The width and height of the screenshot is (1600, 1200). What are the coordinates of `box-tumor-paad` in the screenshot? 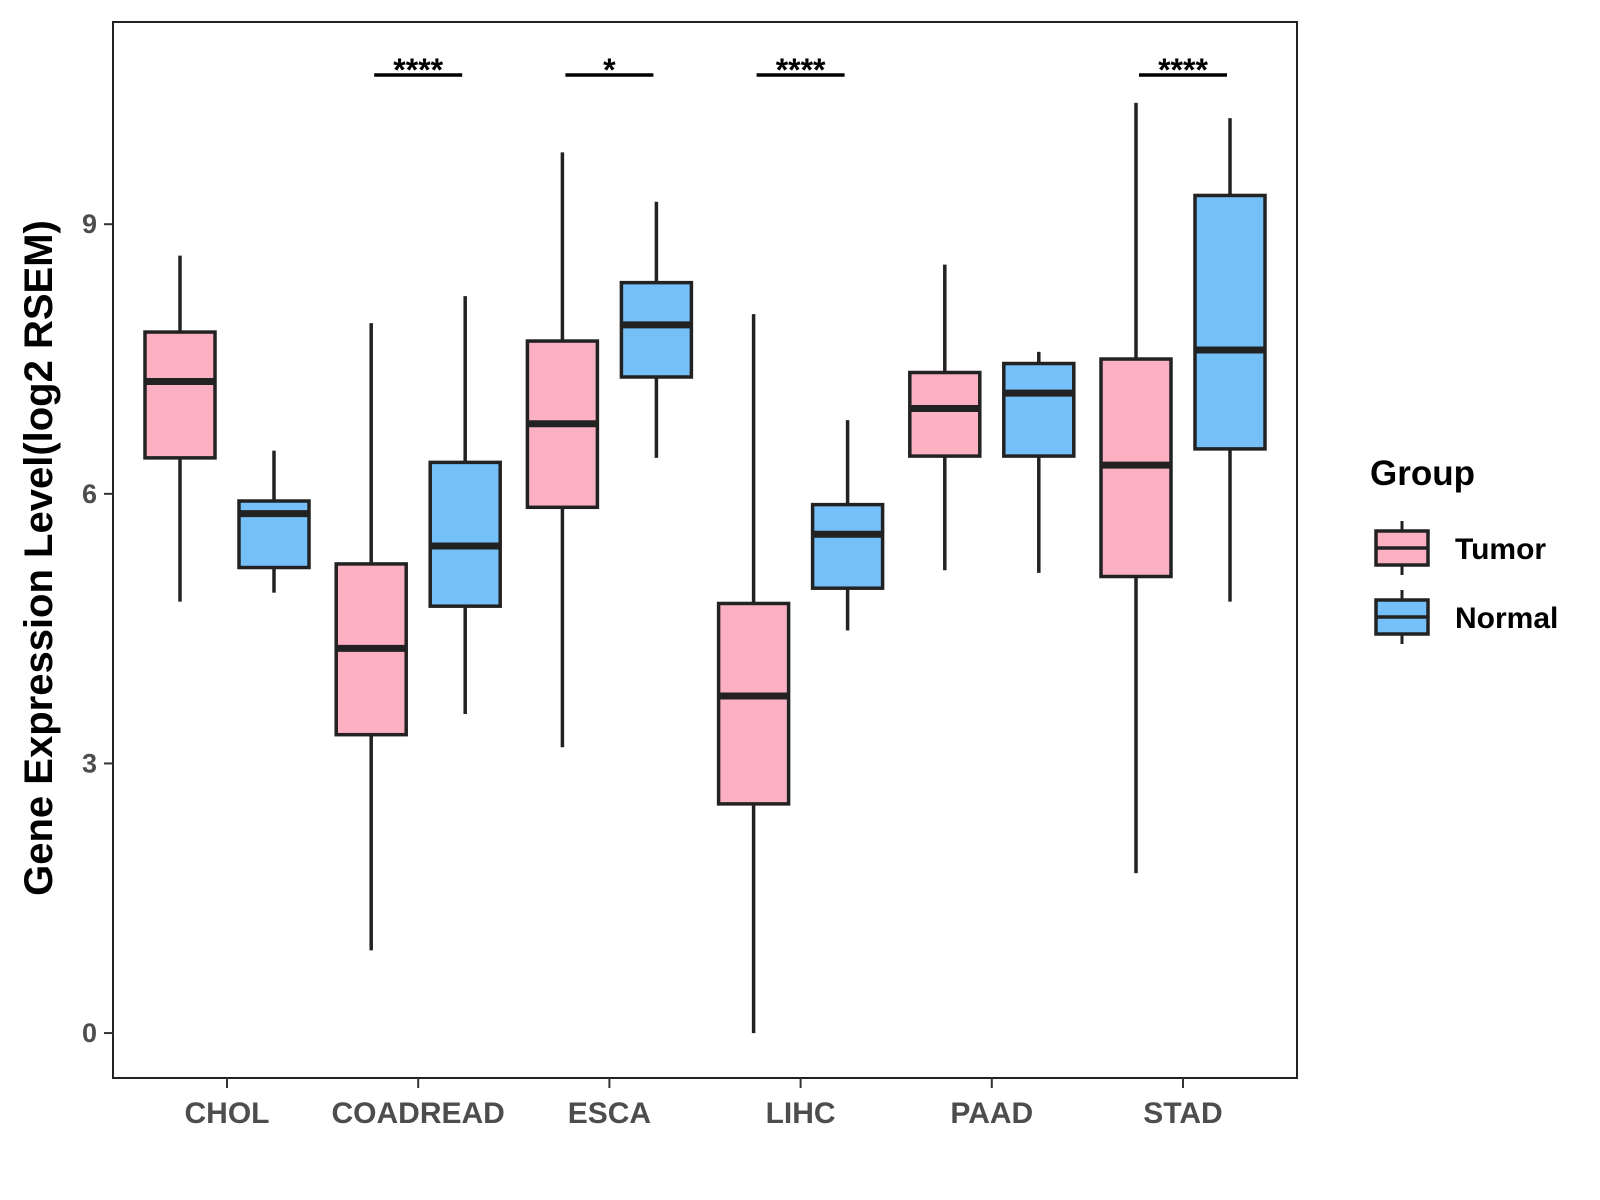 It's located at (945, 417).